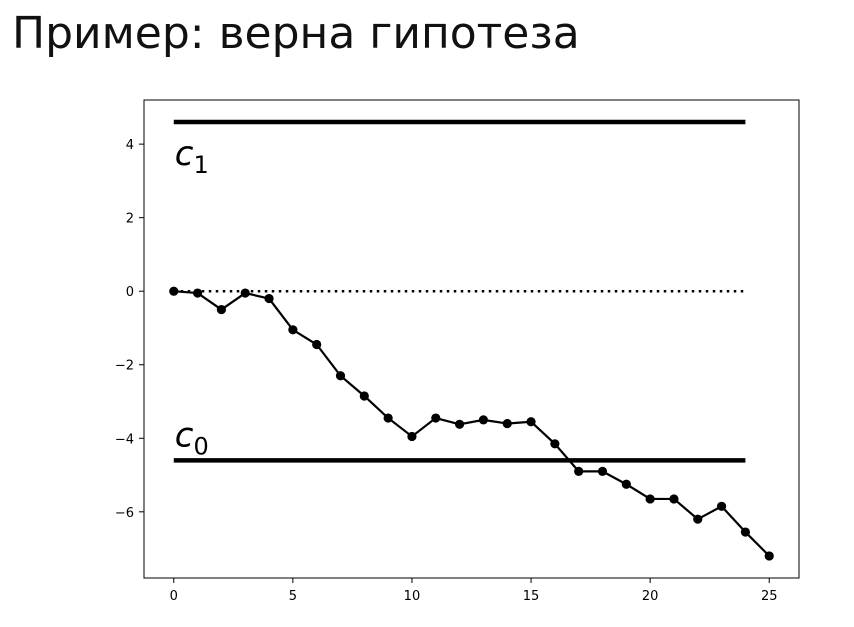 Image resolution: width=854 pixels, height=627 pixels. Describe the element at coordinates (650, 596) in the screenshot. I see `x-tick-label: 20` at that location.